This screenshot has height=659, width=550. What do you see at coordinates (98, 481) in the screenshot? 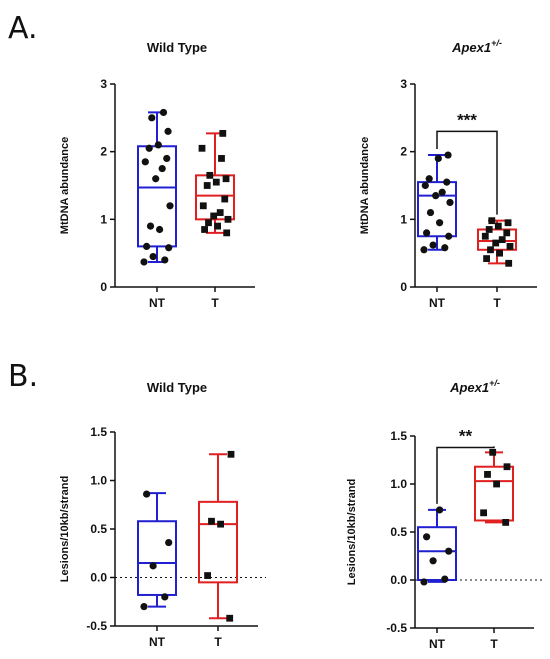
I see `y-tick-label: 1.0` at bounding box center [98, 481].